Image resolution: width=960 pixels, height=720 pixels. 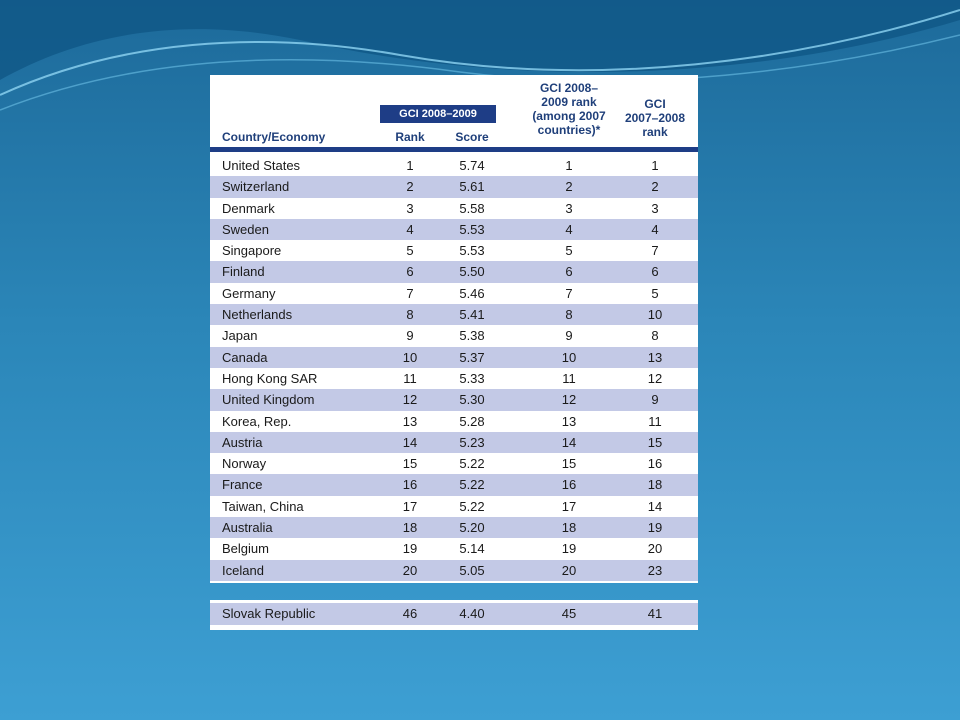 I want to click on cell-country: Australia, so click(x=247, y=528).